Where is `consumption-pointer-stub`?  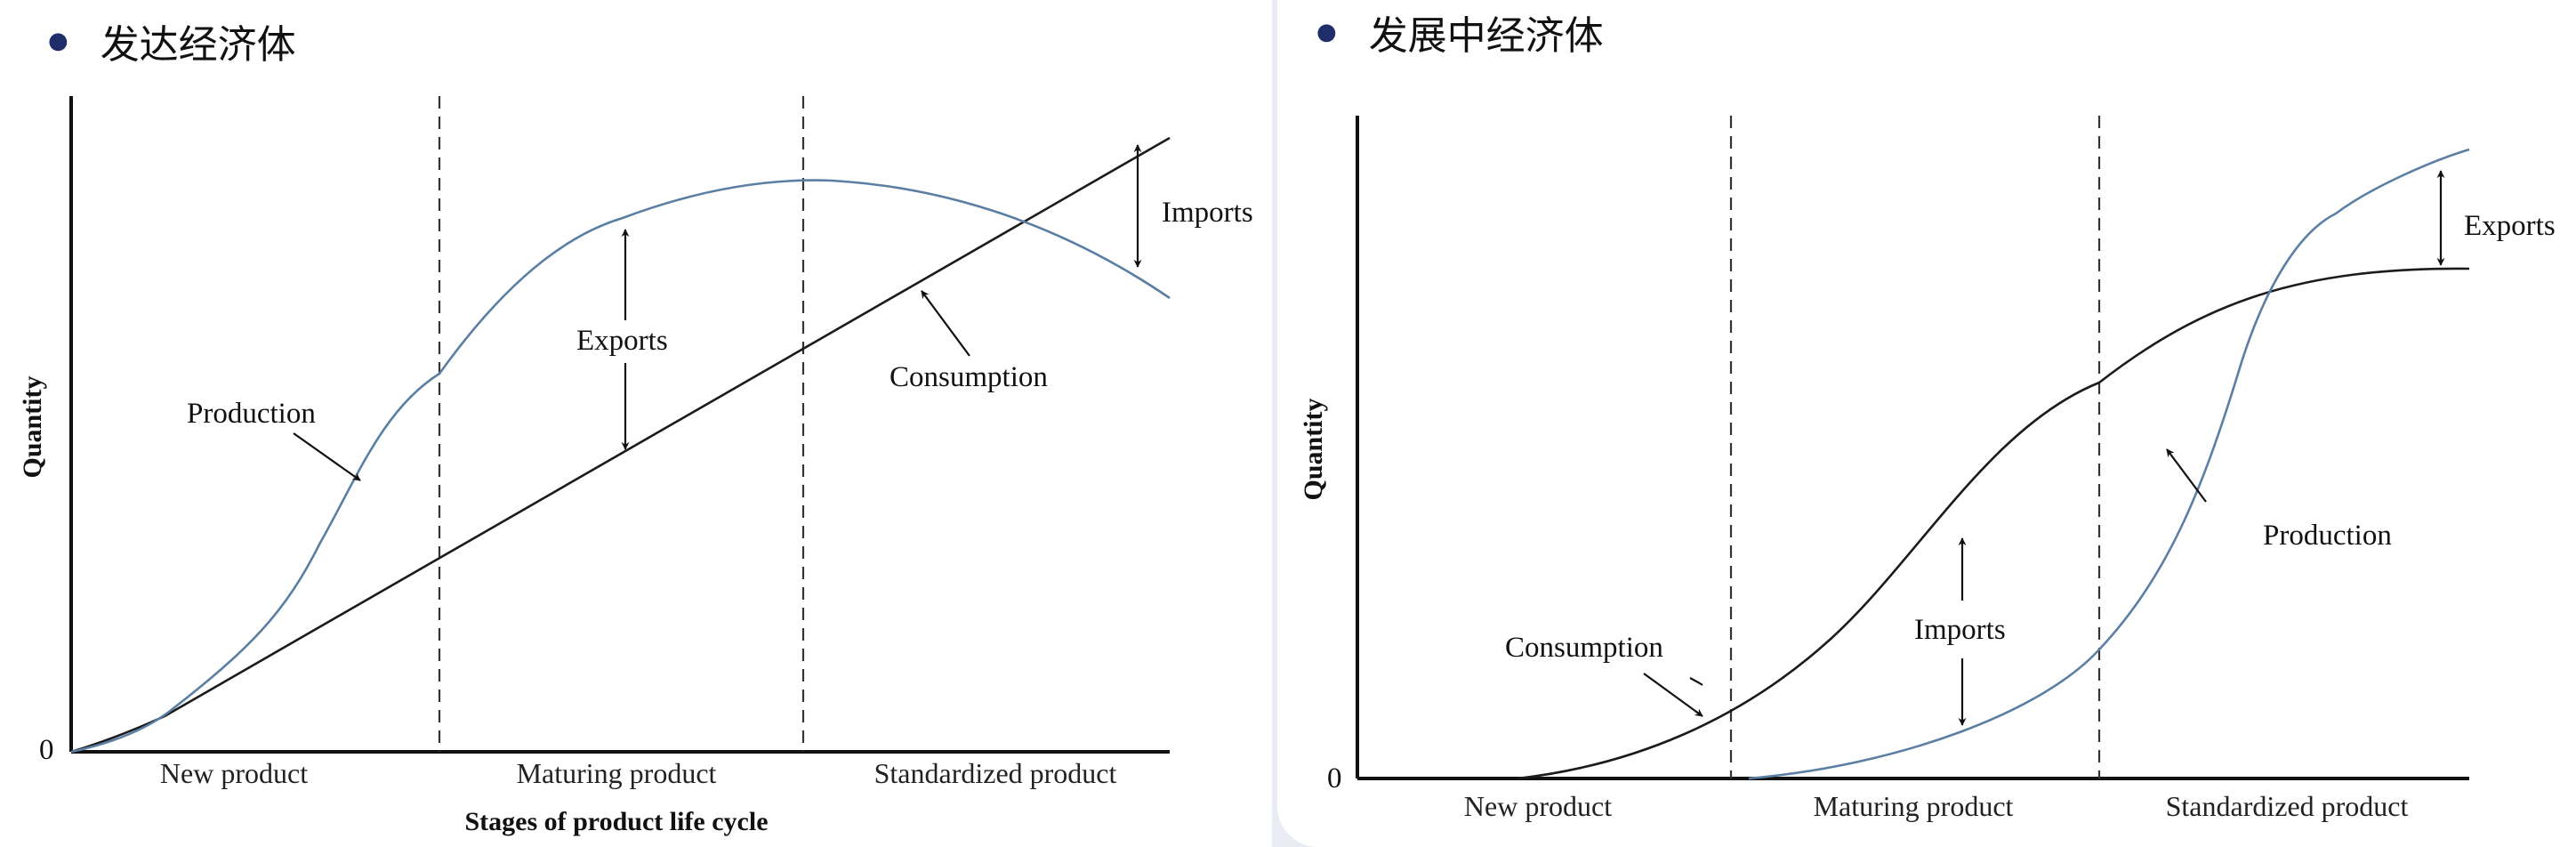
consumption-pointer-stub is located at coordinates (1695, 680).